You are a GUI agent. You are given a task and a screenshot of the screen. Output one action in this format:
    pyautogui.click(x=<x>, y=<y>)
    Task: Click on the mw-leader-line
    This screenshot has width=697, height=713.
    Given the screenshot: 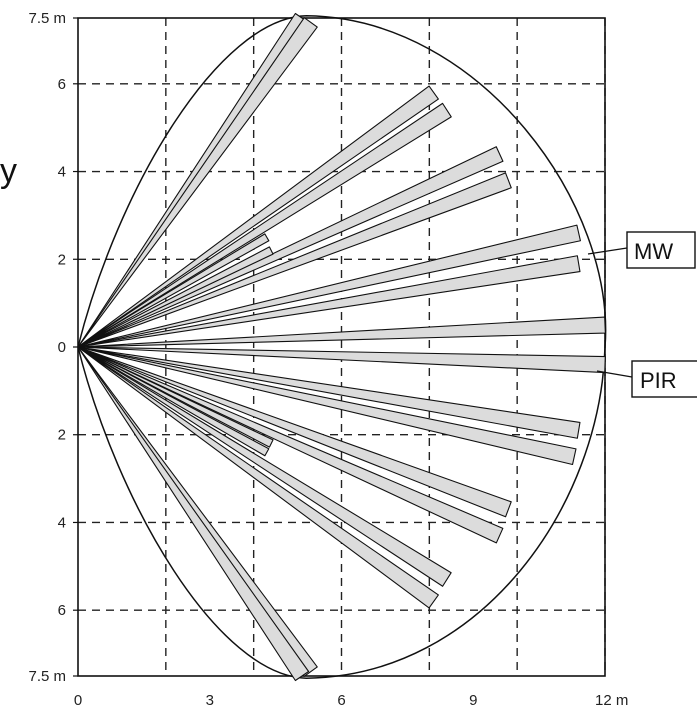 What is the action you would take?
    pyautogui.click(x=607, y=251)
    